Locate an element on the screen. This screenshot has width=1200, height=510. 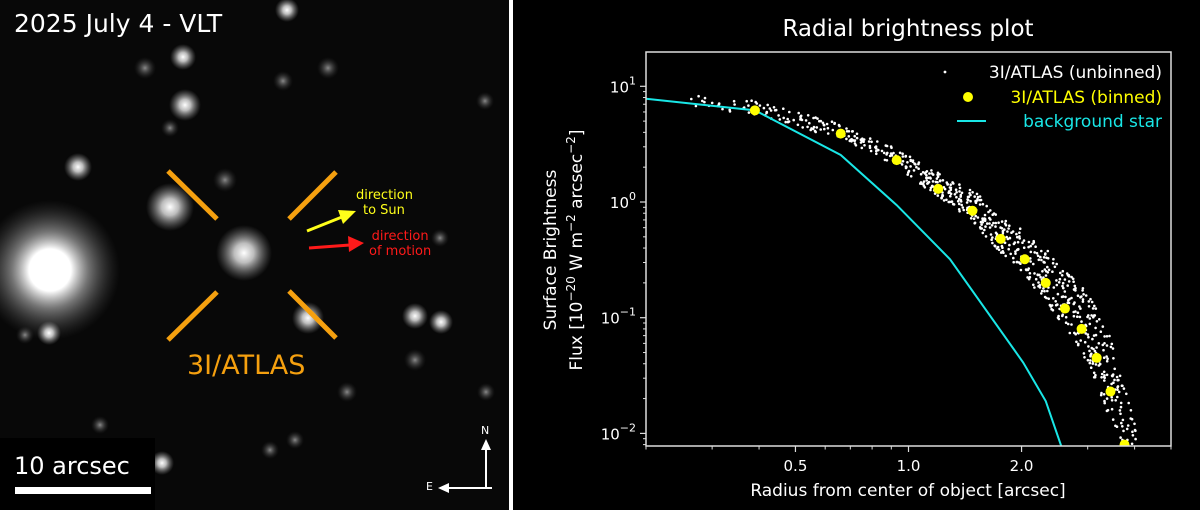
y-axis: 10¹ 10⁰ 10⁻¹ 10⁻² is located at coordinates (623, 260).